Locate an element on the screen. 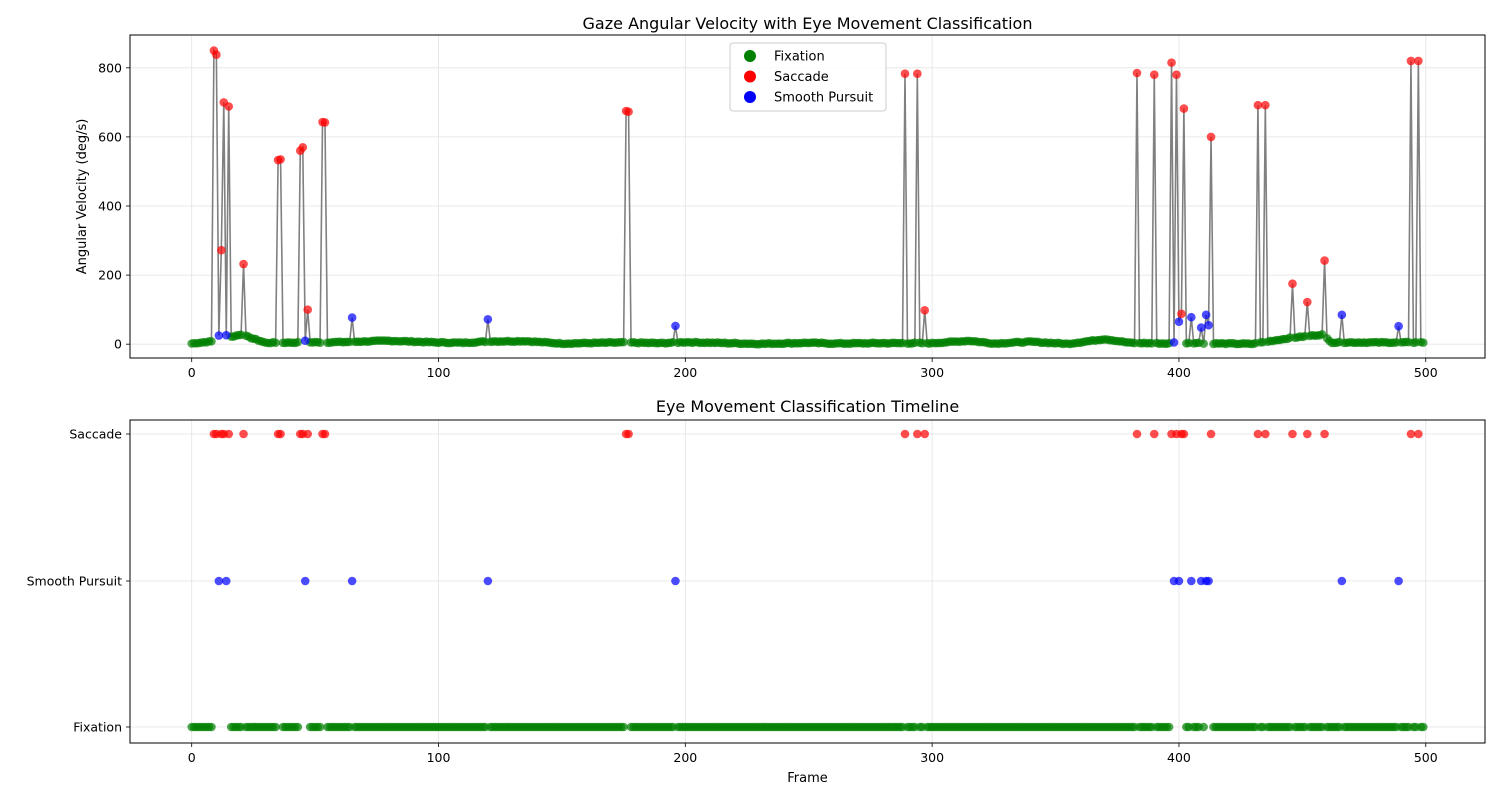 The height and width of the screenshot is (800, 1500). timeline-x-tick-label: 400 is located at coordinates (1179, 757).